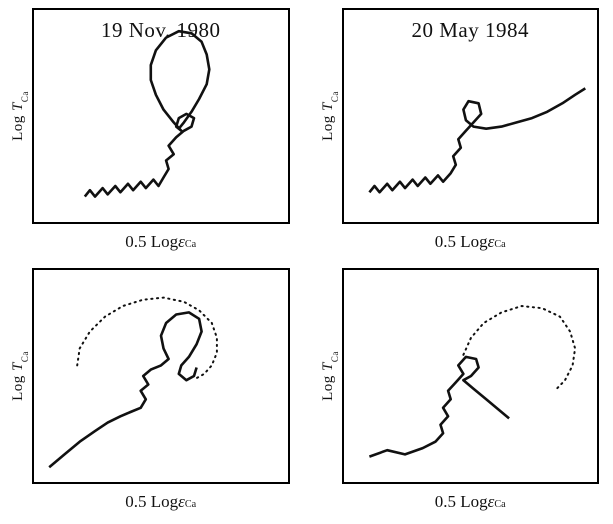 The width and height of the screenshot is (613, 524). Describe the element at coordinates (470, 30) in the screenshot. I see `panel-title: 20 May 1984` at that location.